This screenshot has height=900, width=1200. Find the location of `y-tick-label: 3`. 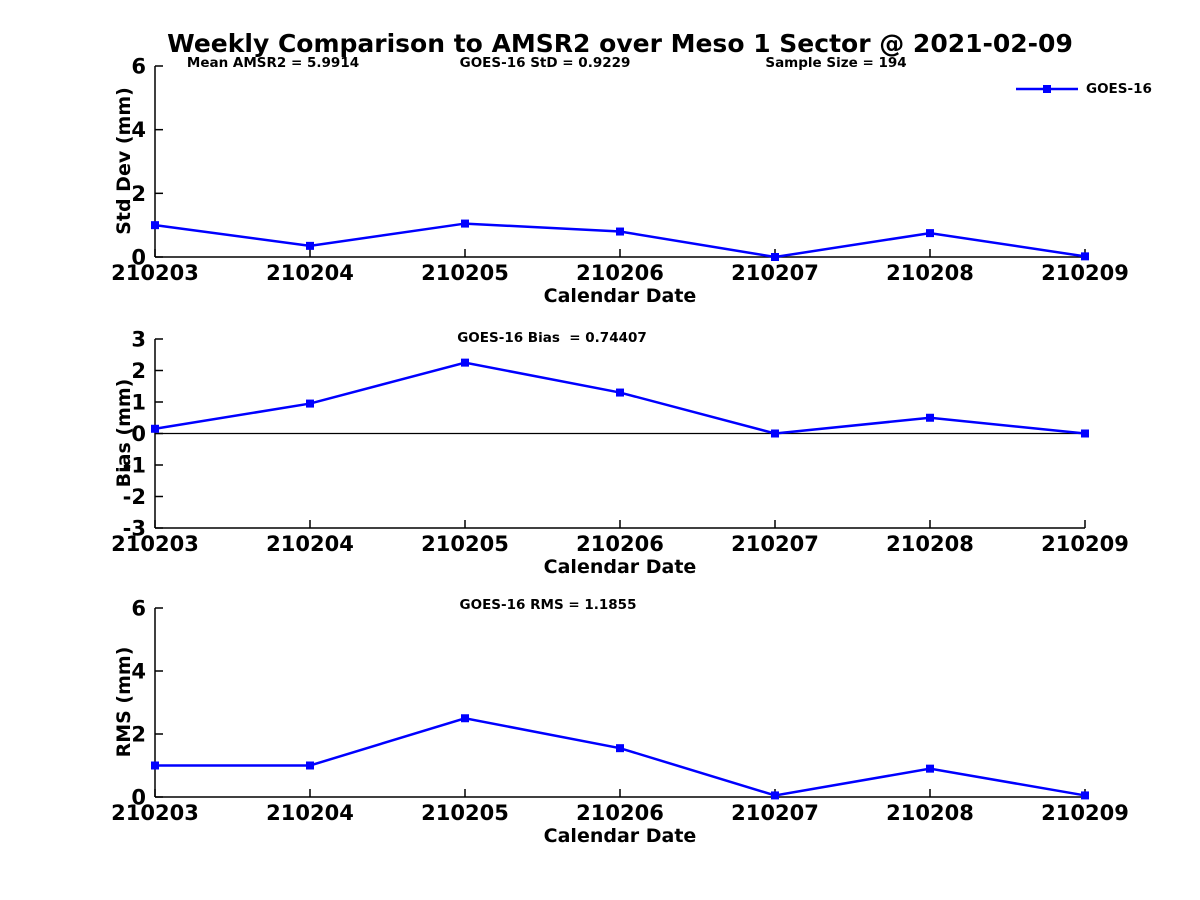

y-tick-label: 3 is located at coordinates (138, 340).